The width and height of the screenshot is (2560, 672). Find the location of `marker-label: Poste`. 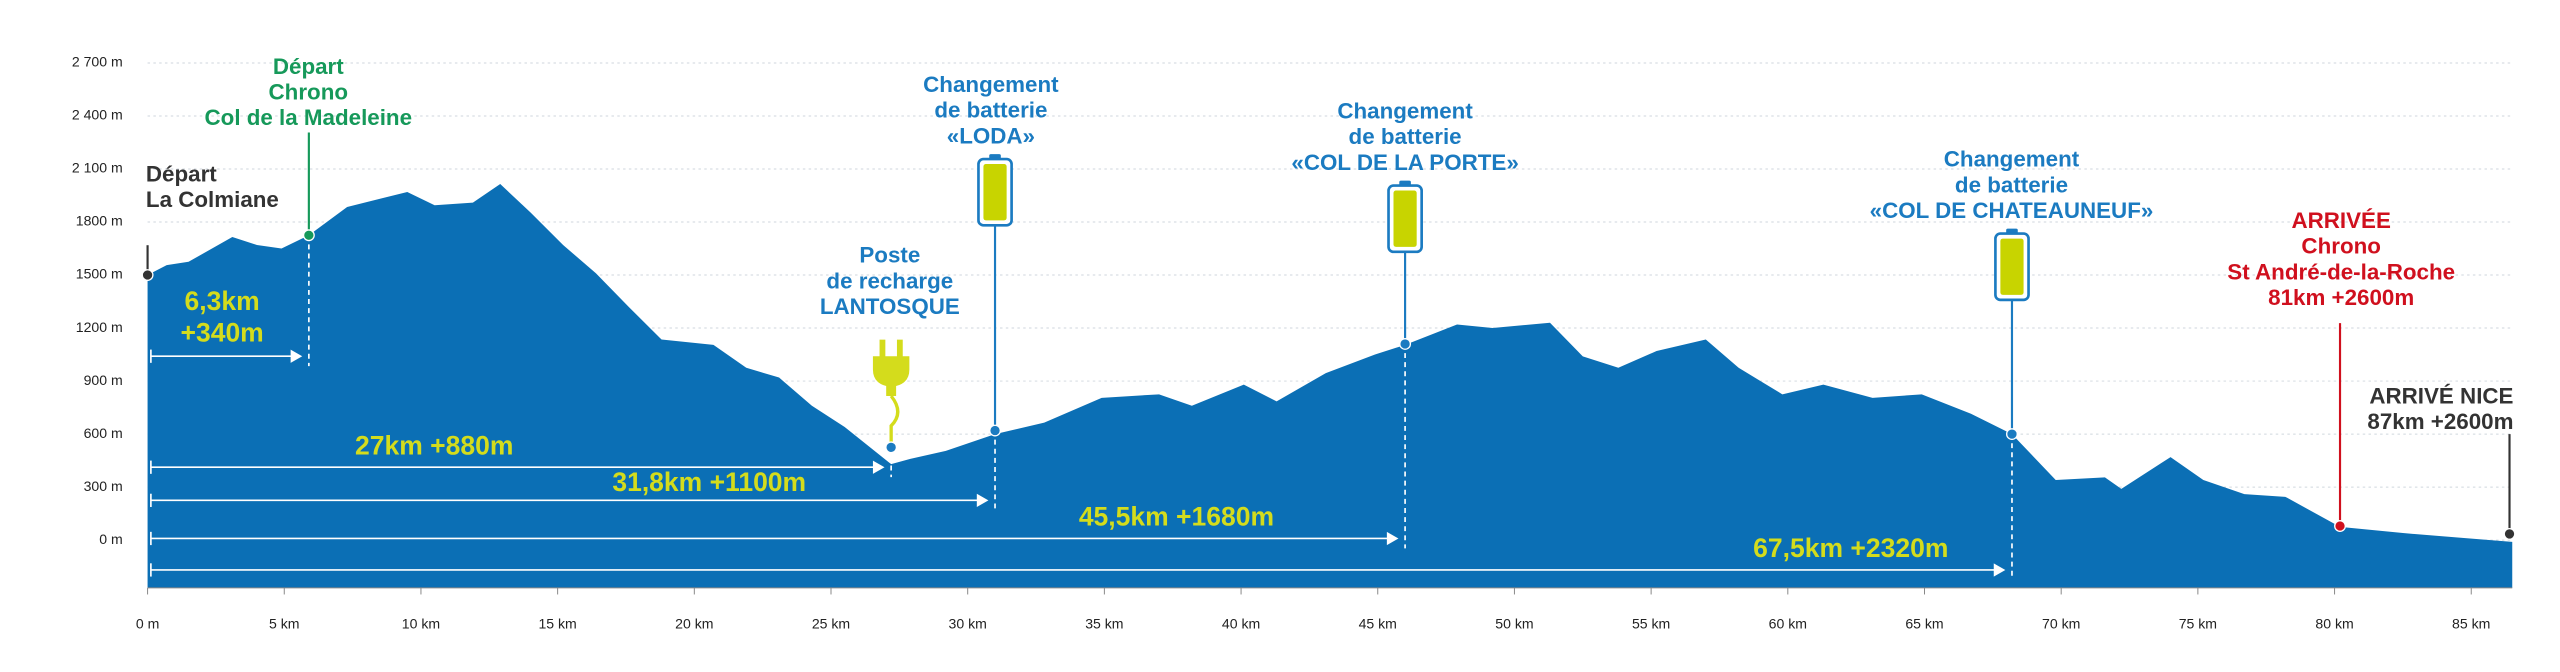

marker-label: Poste is located at coordinates (889, 255).